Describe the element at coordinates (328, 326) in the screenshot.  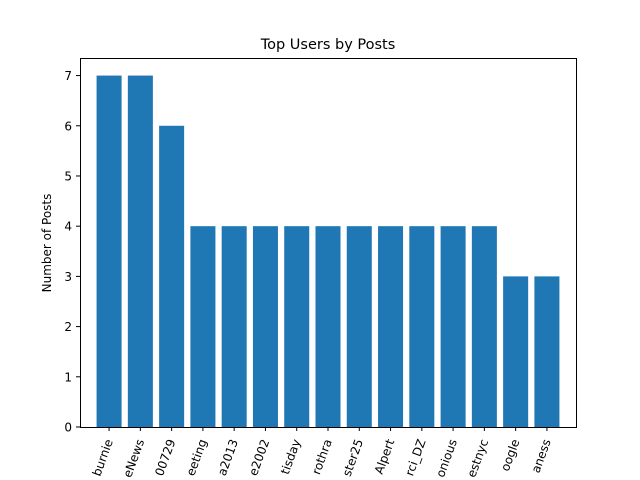
I see `bar-rothra` at that location.